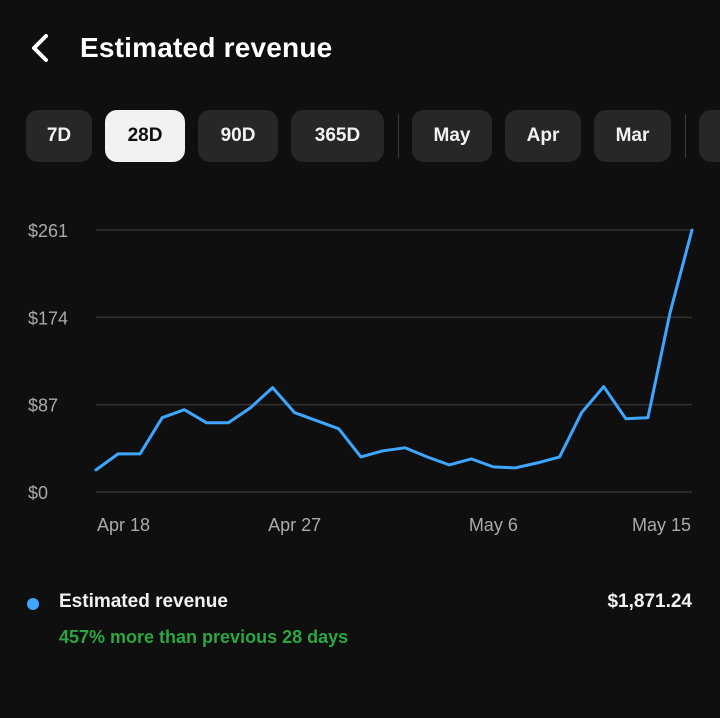  What do you see at coordinates (33, 604) in the screenshot?
I see `legend-dot` at bounding box center [33, 604].